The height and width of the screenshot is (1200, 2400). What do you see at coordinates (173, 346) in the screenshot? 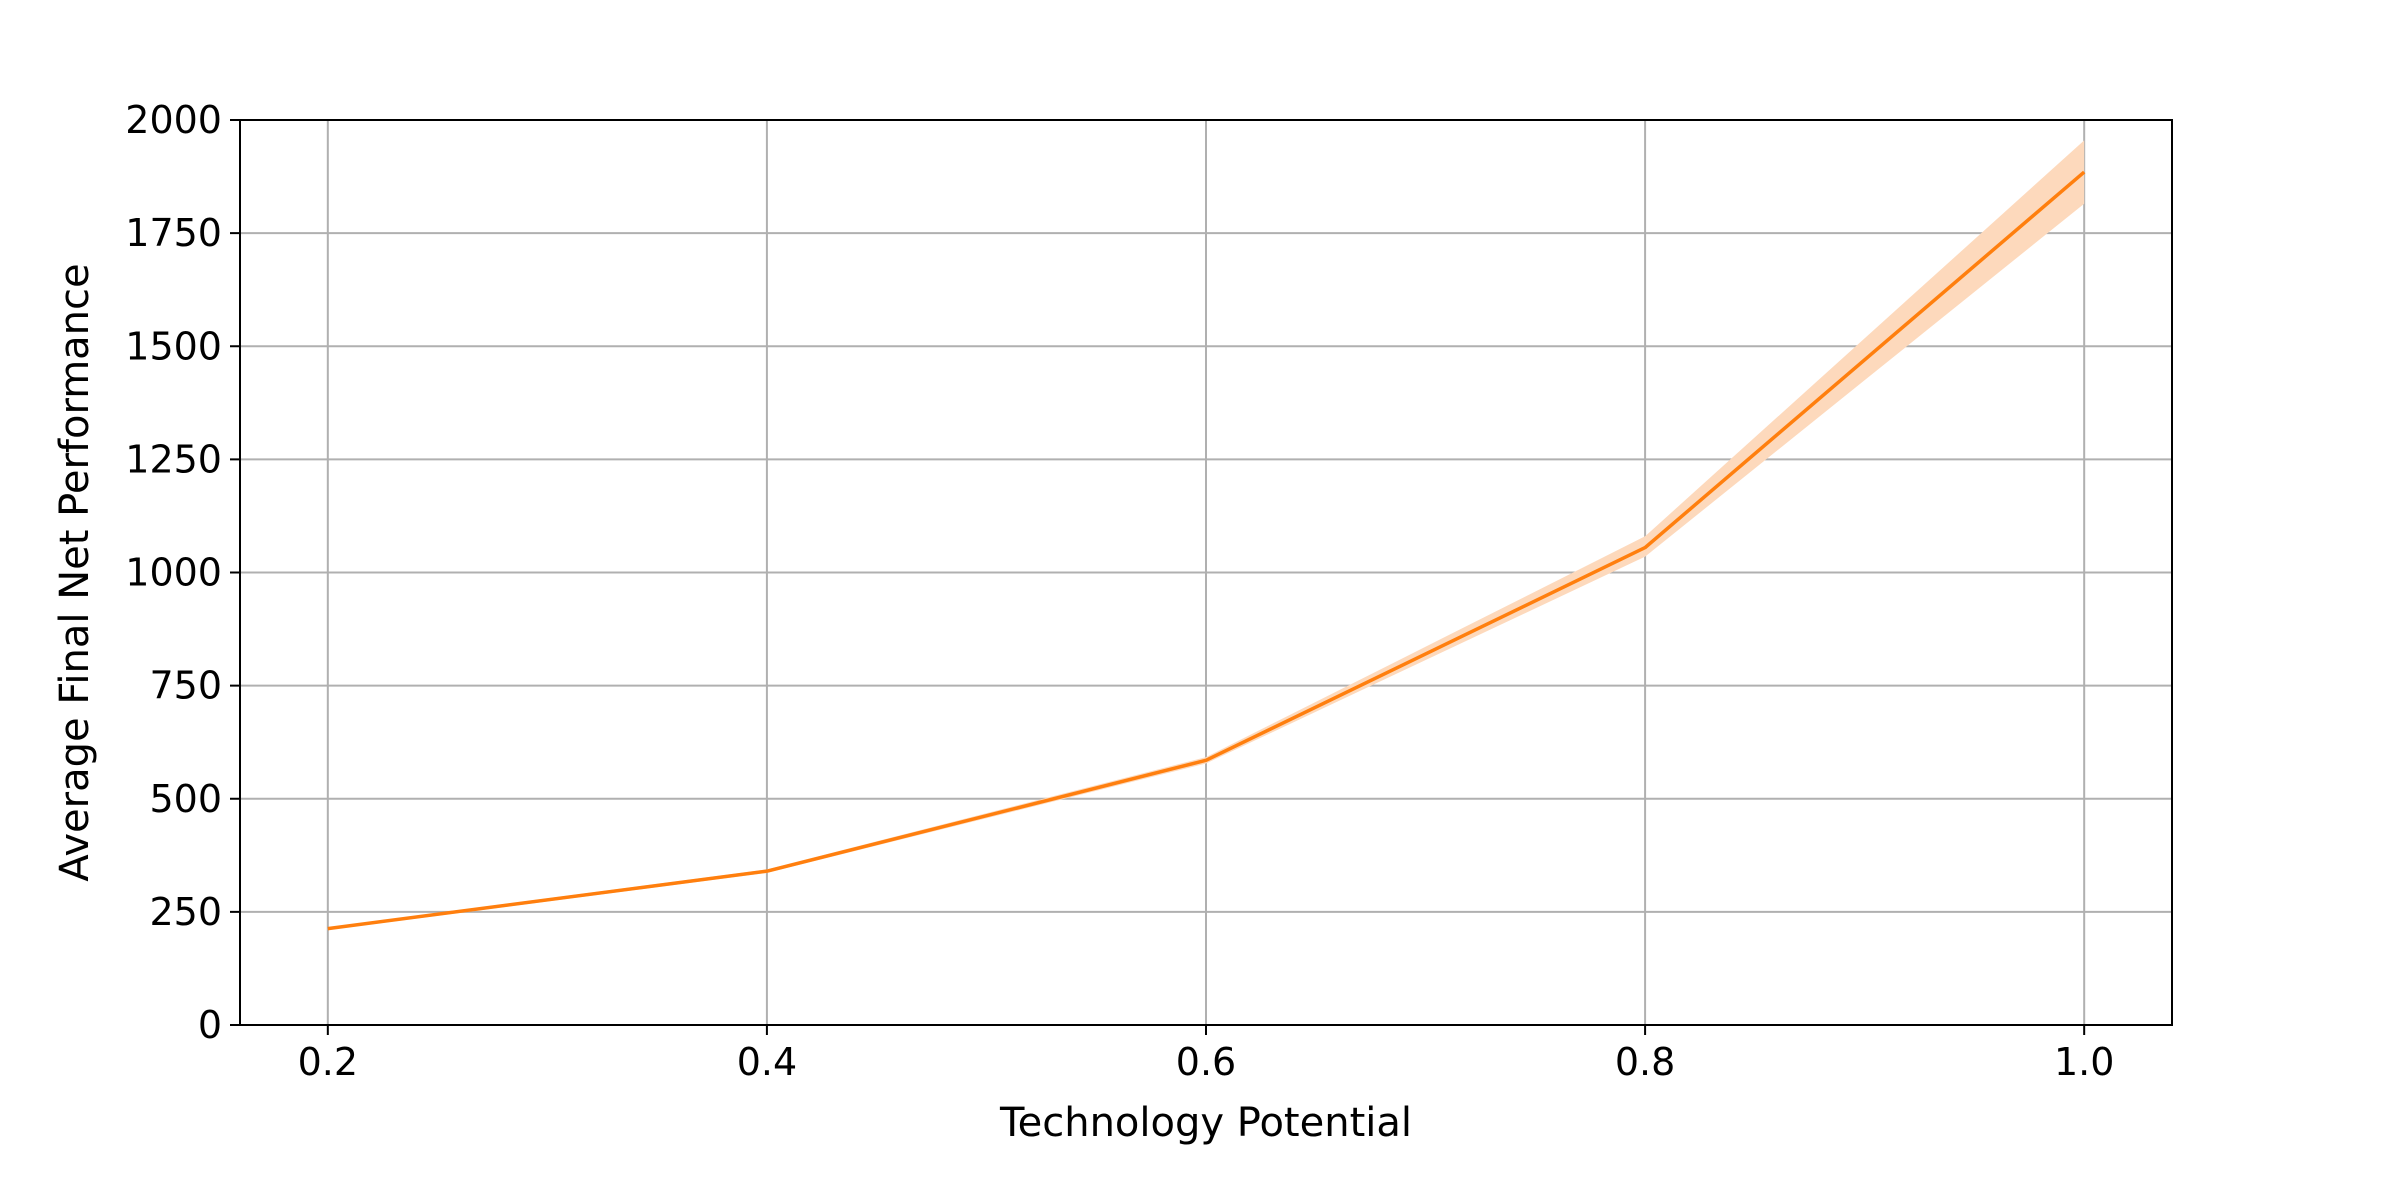
I see `y-tick-label-6: 1500` at bounding box center [173, 346].